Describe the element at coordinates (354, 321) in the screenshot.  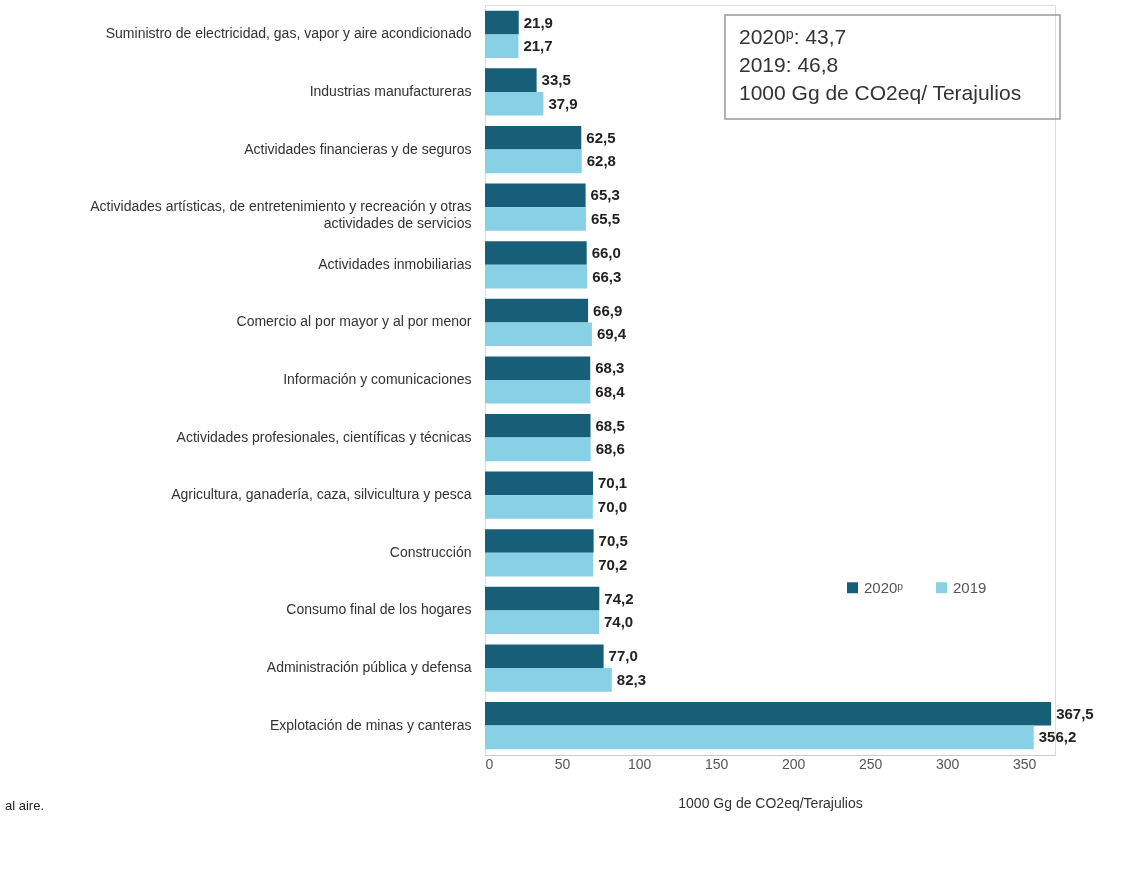
I see `y-tick-label: Comercio al por mayor y al por menor` at that location.